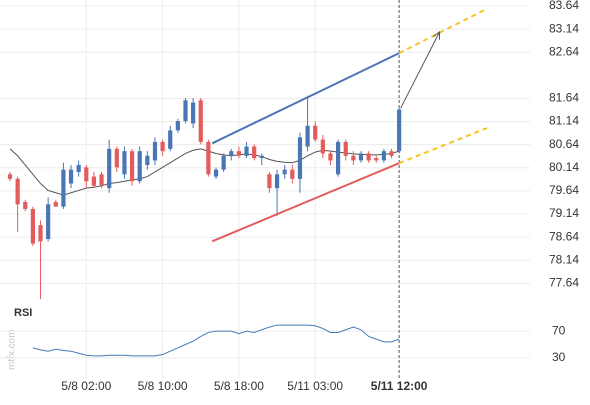 Image resolution: width=590 pixels, height=405 pixels. I want to click on x-tick-label: 5/8 18:00, so click(239, 386).